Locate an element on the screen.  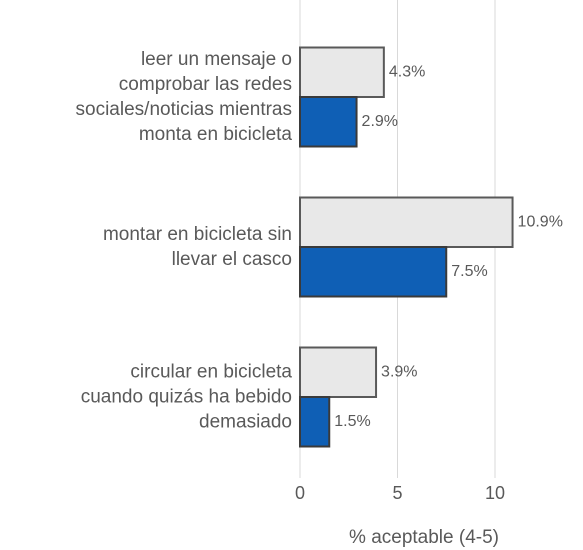
x-tick-label: 5 is located at coordinates (397, 493).